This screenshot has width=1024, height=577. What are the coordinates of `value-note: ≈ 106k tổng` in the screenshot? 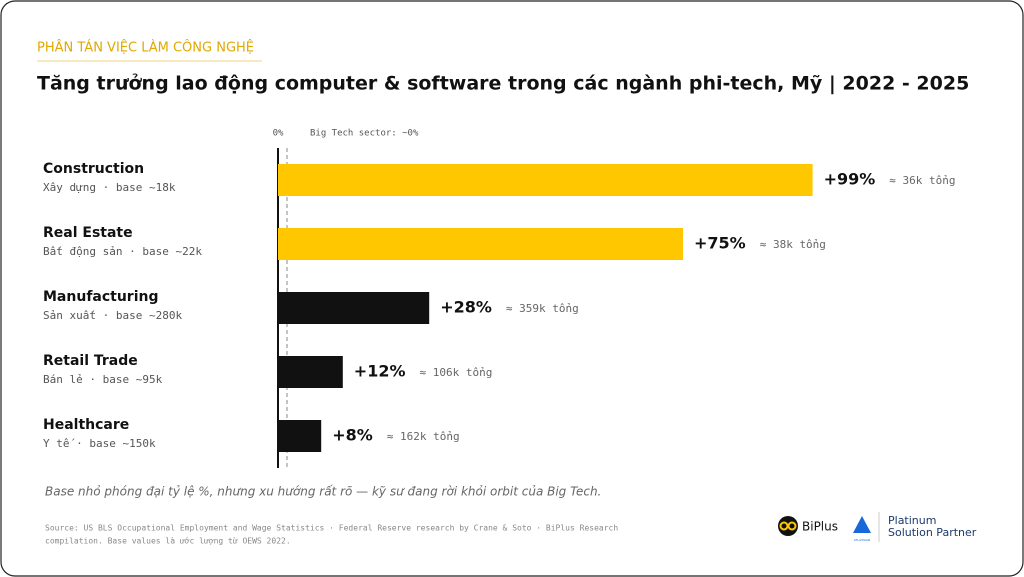 It's located at (456, 372).